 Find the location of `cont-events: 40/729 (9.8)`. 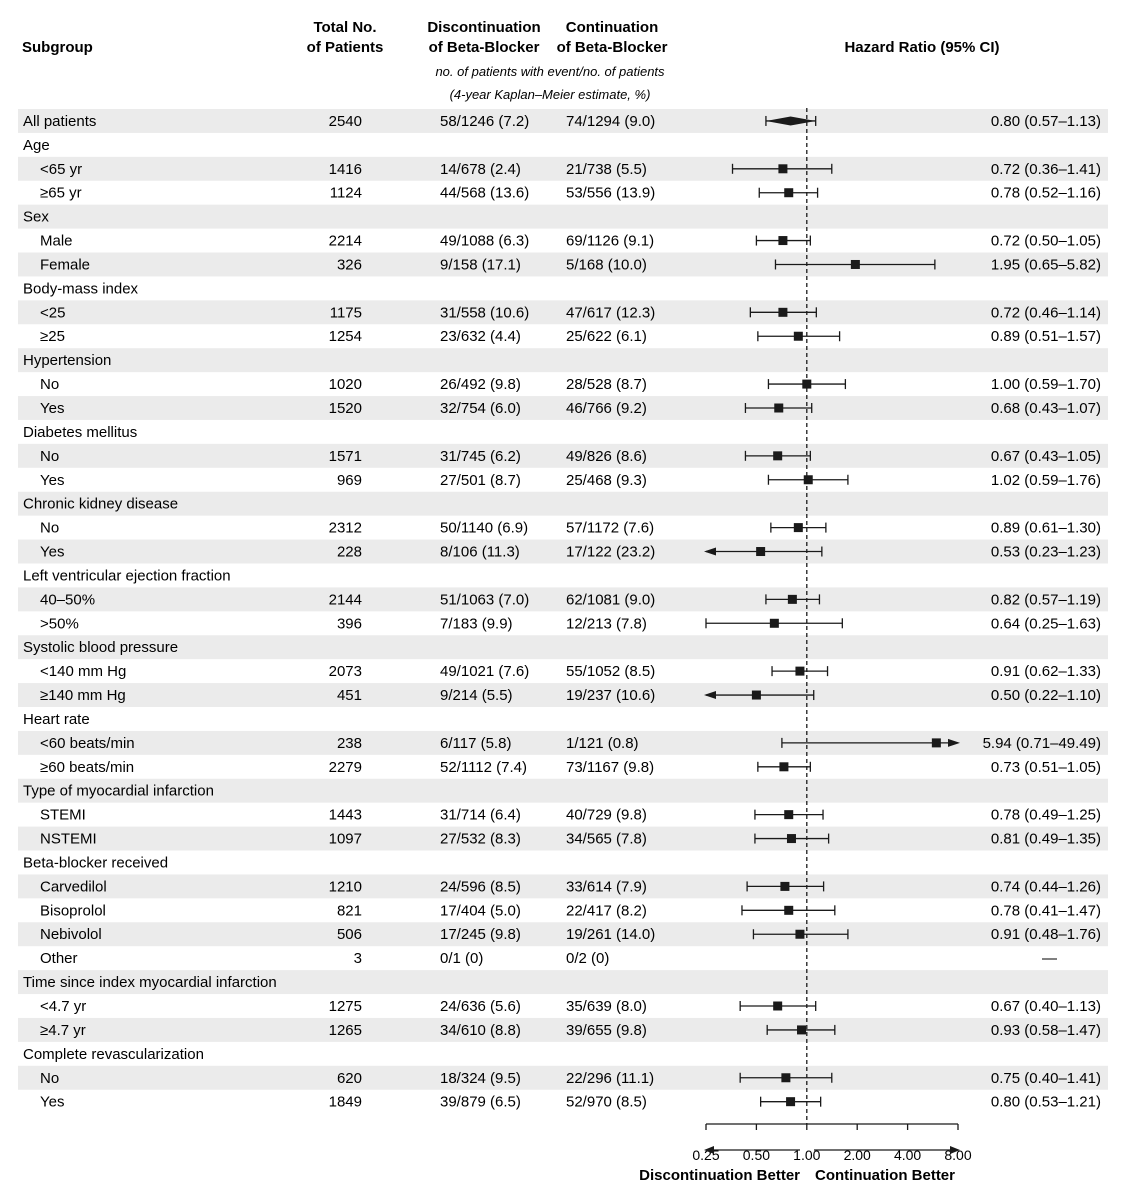

cont-events: 40/729 (9.8) is located at coordinates (606, 815).